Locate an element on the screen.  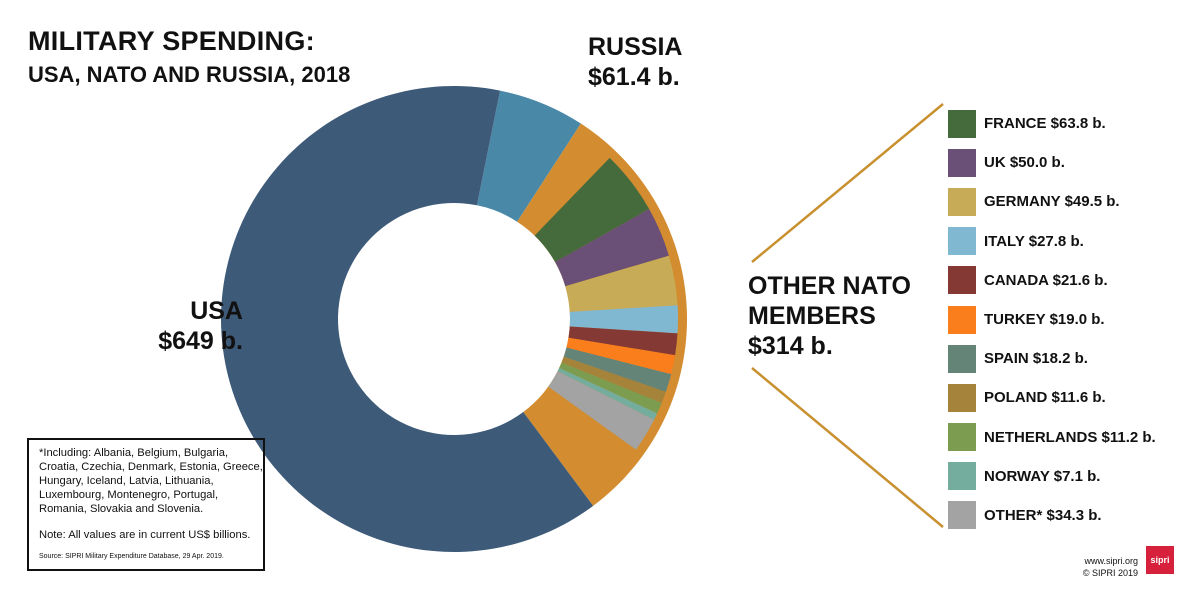
legend-label: POLAND $11.6 b. is located at coordinates (1045, 398).